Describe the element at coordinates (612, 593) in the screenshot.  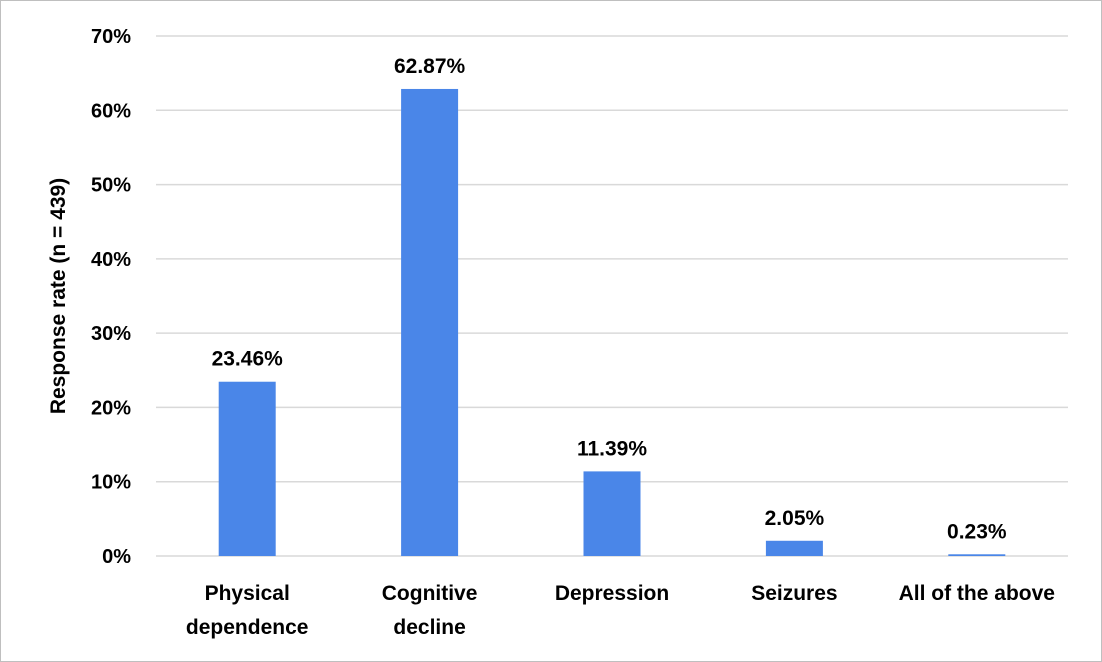
I see `x-category-label: Depression` at that location.